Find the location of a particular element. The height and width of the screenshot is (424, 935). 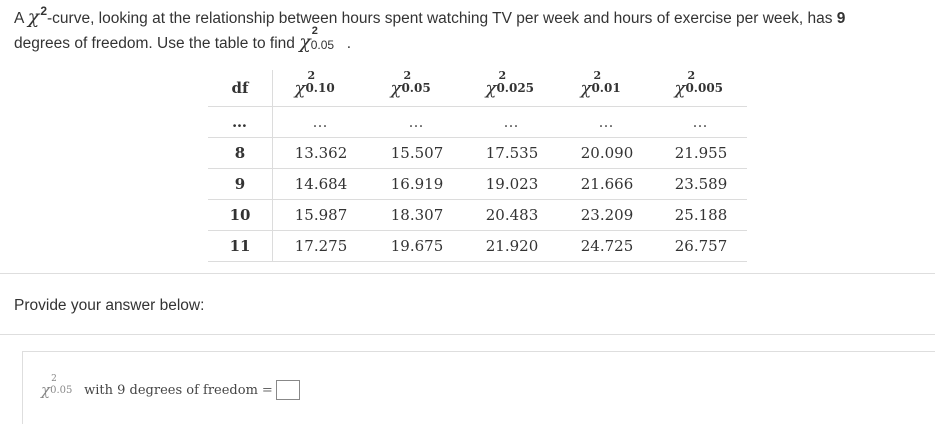

col-header-0.01: χ 2 0.01 is located at coordinates (607, 88).